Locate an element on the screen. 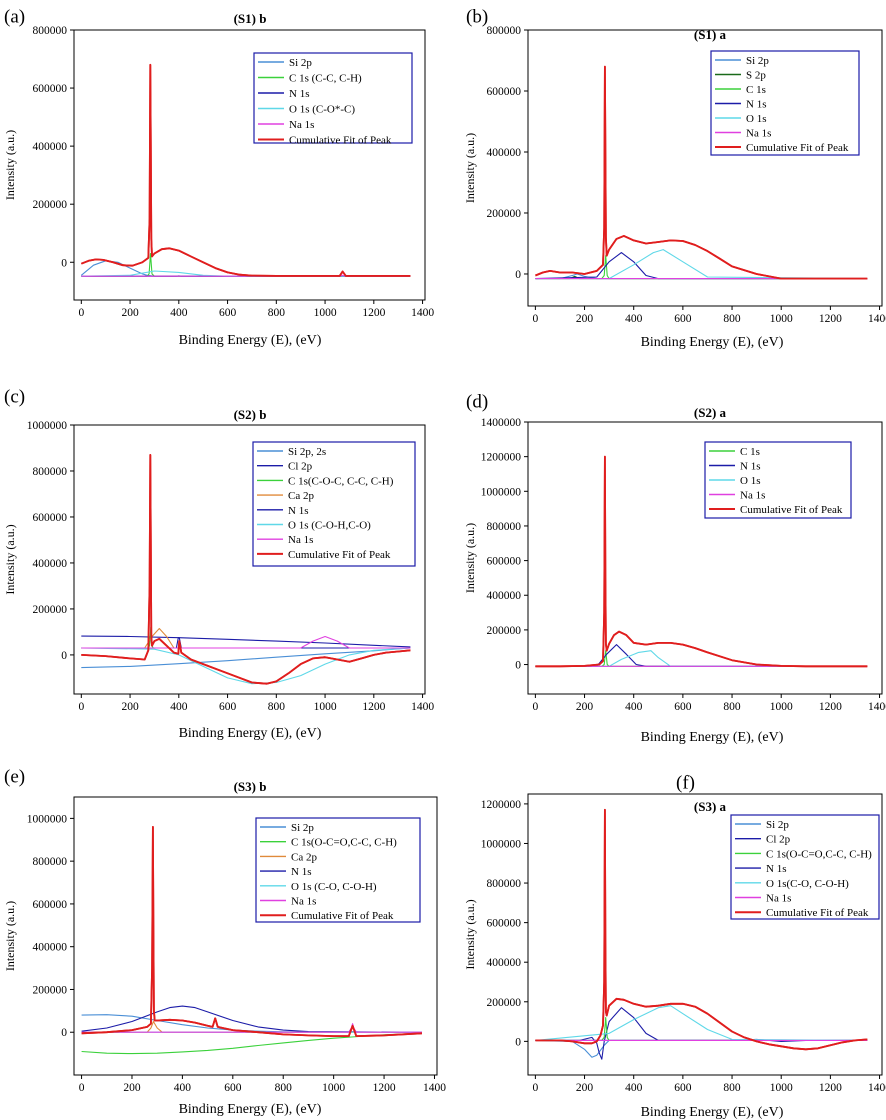 The width and height of the screenshot is (886, 1120). series-line-cumulative-top is located at coordinates (245, 170).